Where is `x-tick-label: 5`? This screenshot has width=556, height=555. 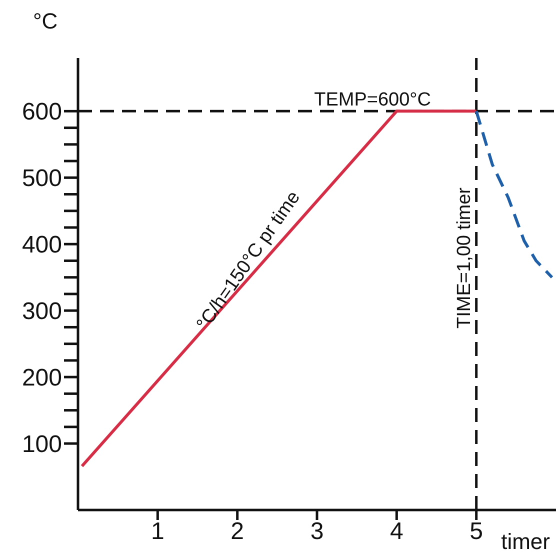 x-tick-label: 5 is located at coordinates (477, 532).